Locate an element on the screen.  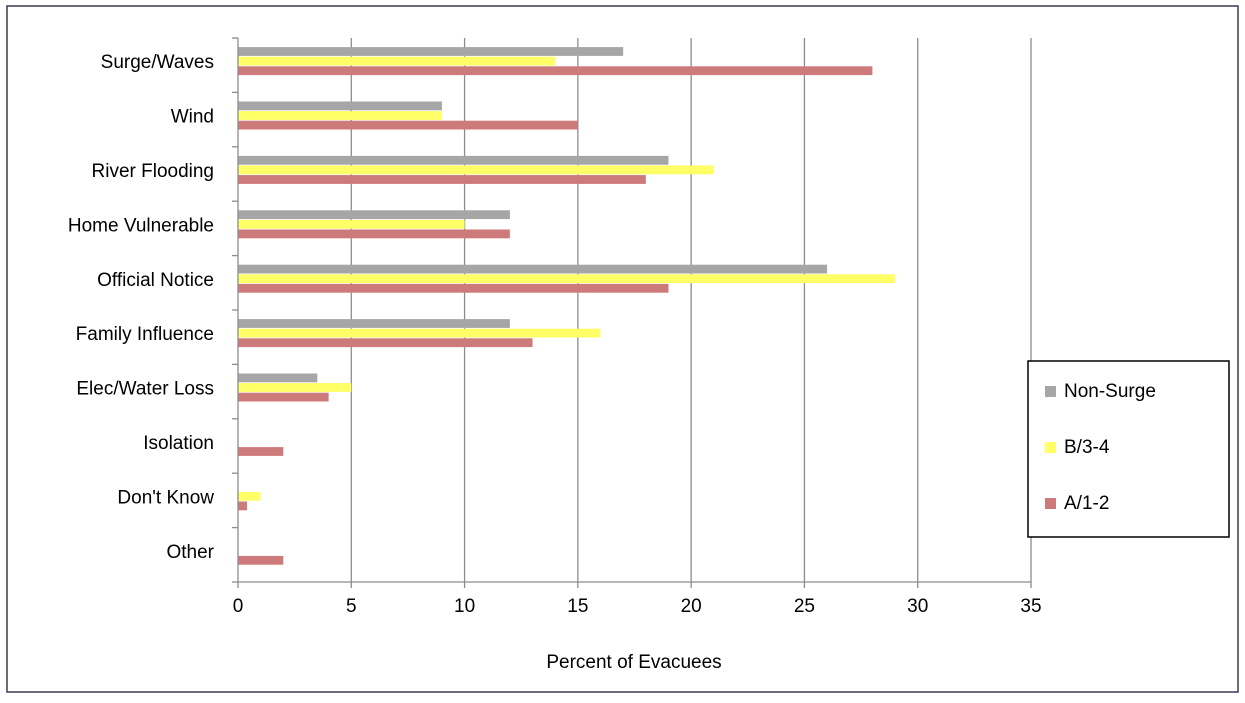
category-label: Family Influence is located at coordinates (145, 334).